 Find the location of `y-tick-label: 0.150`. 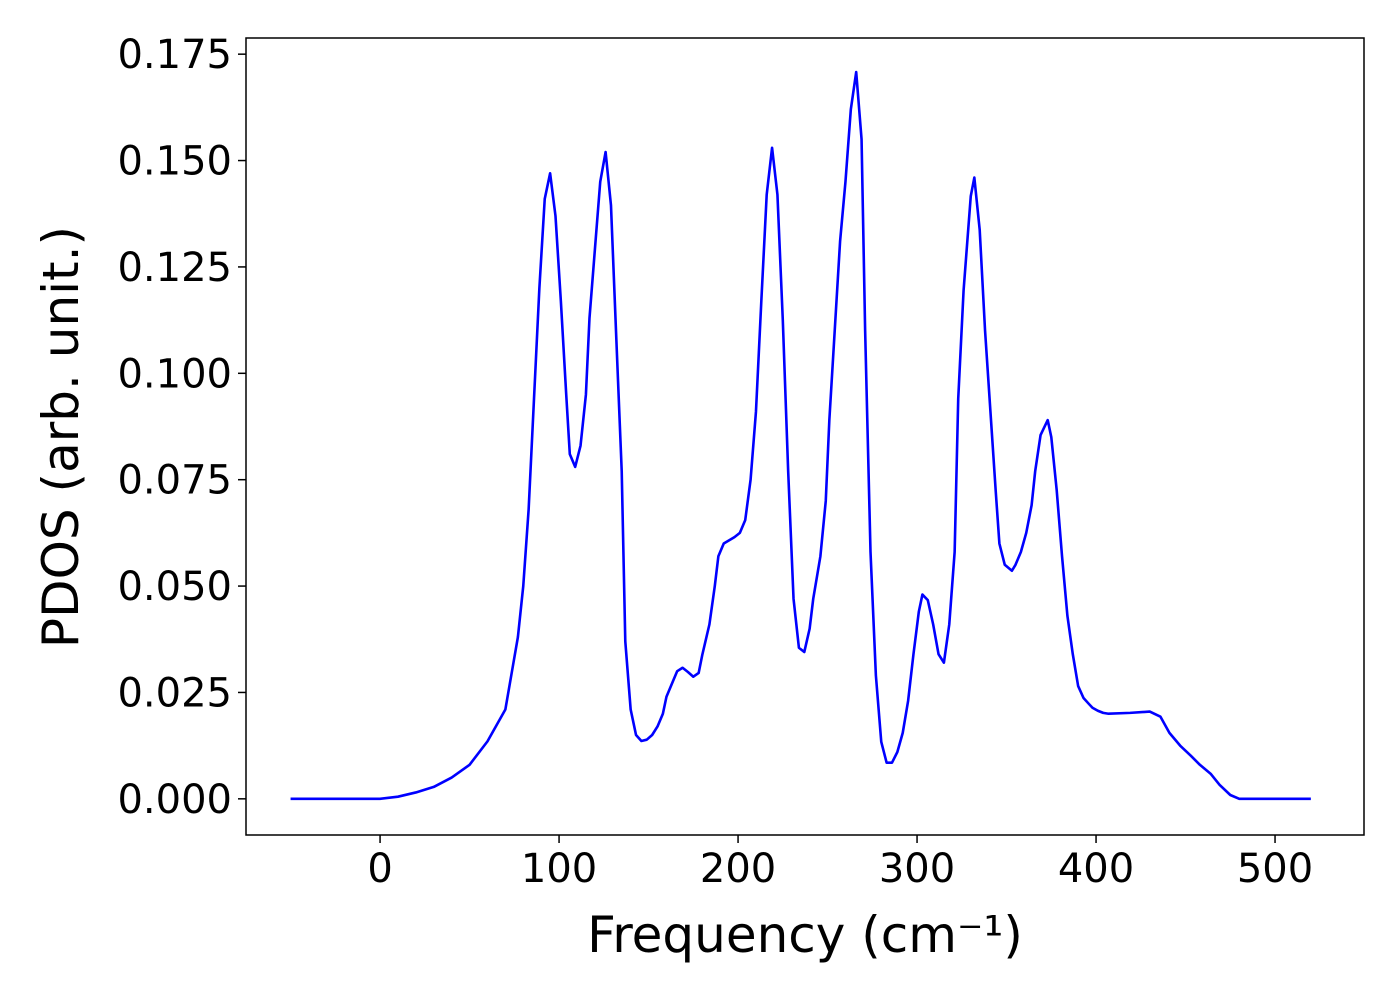

y-tick-label: 0.150 is located at coordinates (174, 162).